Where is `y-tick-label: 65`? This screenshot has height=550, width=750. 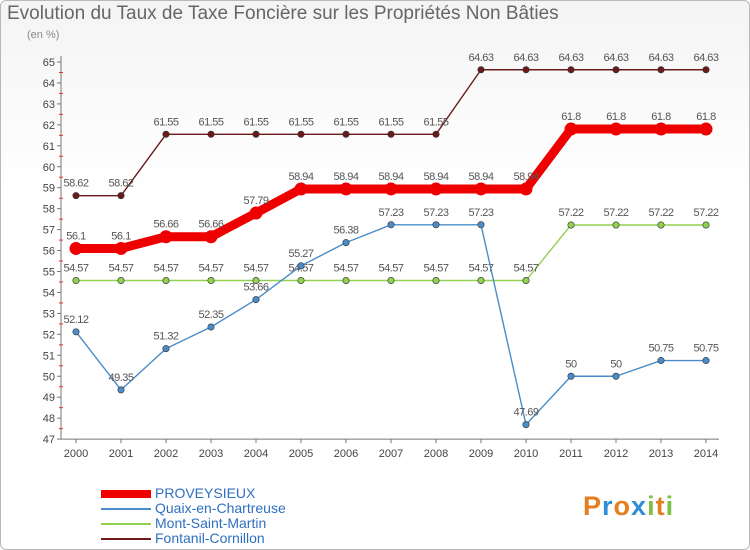
y-tick-label: 65 is located at coordinates (49, 63).